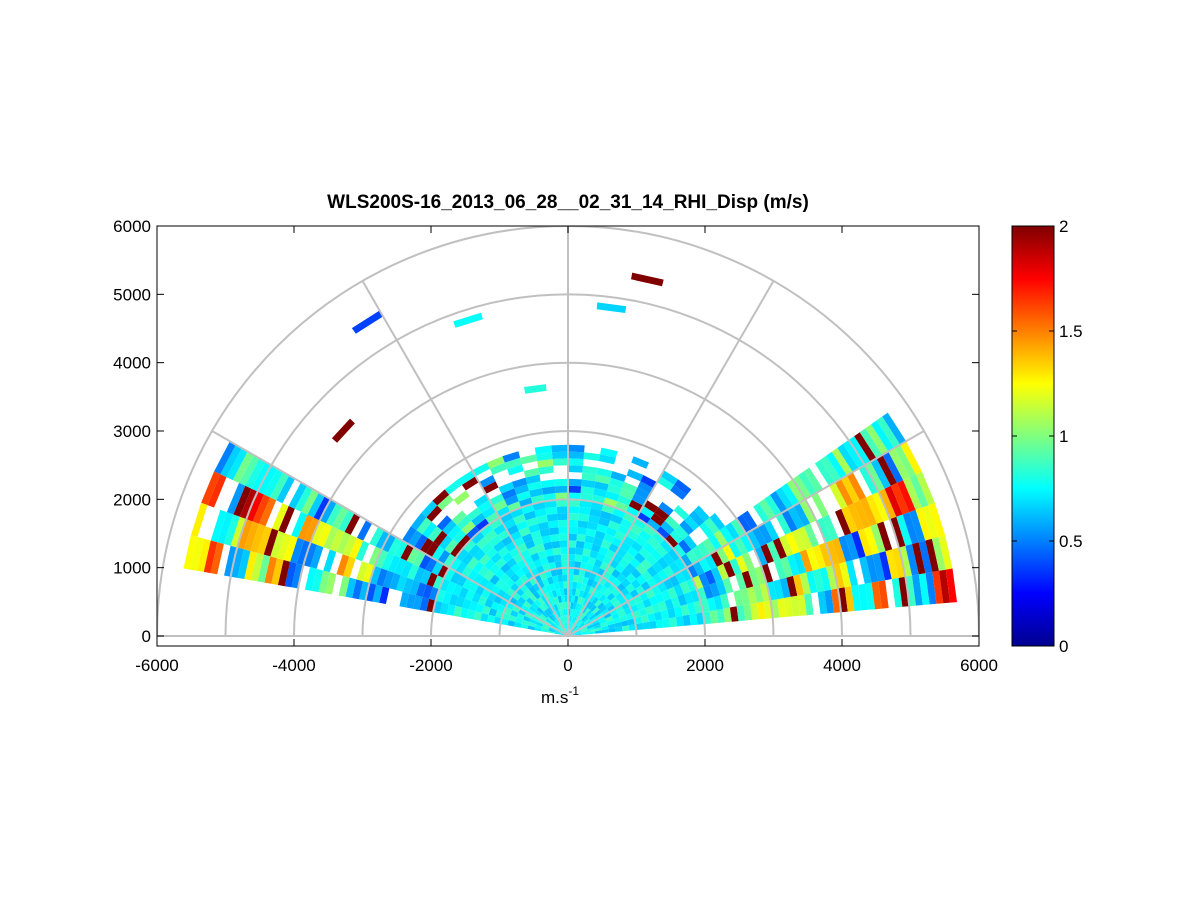  Describe the element at coordinates (132, 294) in the screenshot. I see `y-tick-label: 5000` at that location.